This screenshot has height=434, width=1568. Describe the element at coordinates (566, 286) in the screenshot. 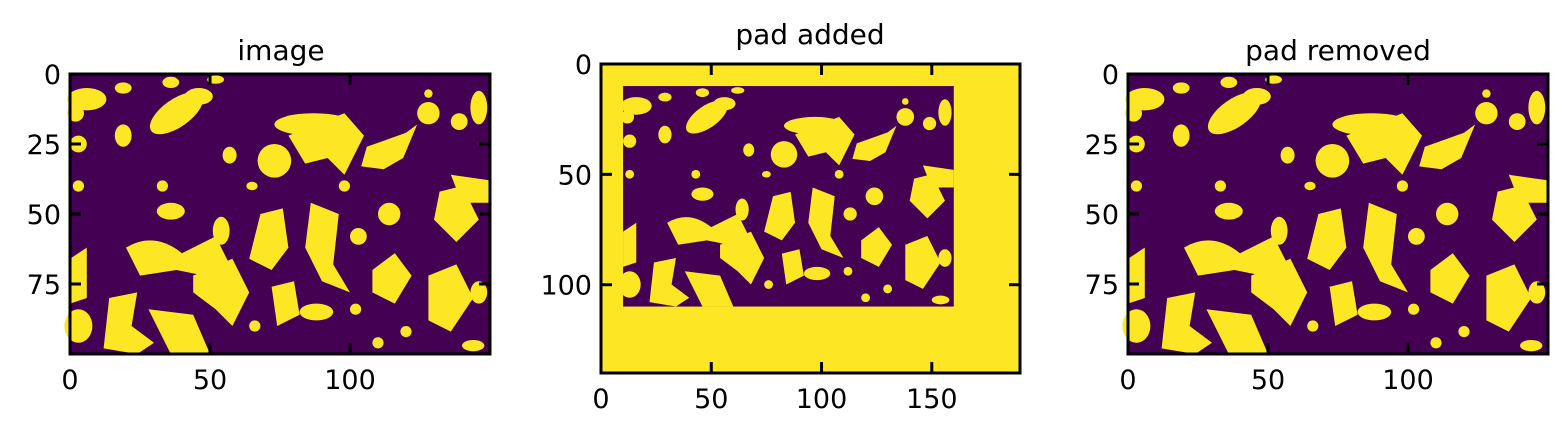

I see `y-tick-label: 100` at that location.